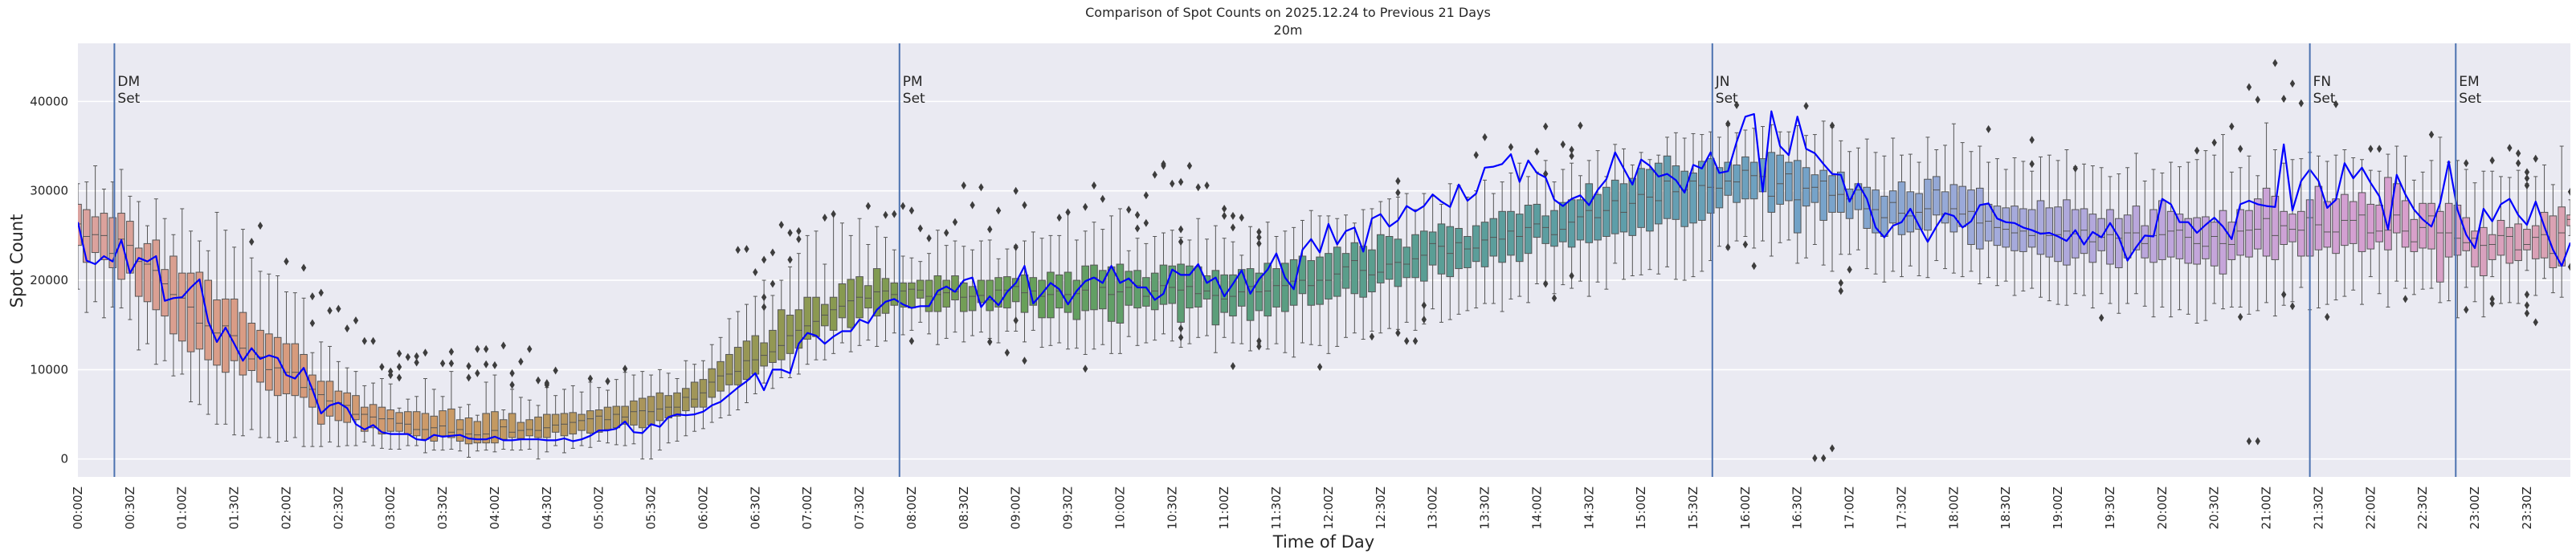  Describe the element at coordinates (2214, 229) in the screenshot. I see `box-20:30Z` at that location.